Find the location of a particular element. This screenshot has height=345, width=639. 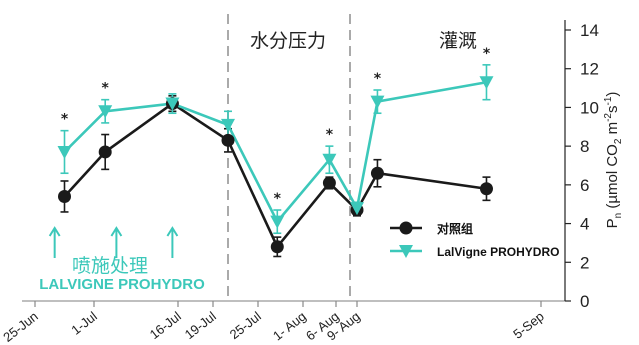

phase-label-stress: 水分压力 is located at coordinates (288, 41).